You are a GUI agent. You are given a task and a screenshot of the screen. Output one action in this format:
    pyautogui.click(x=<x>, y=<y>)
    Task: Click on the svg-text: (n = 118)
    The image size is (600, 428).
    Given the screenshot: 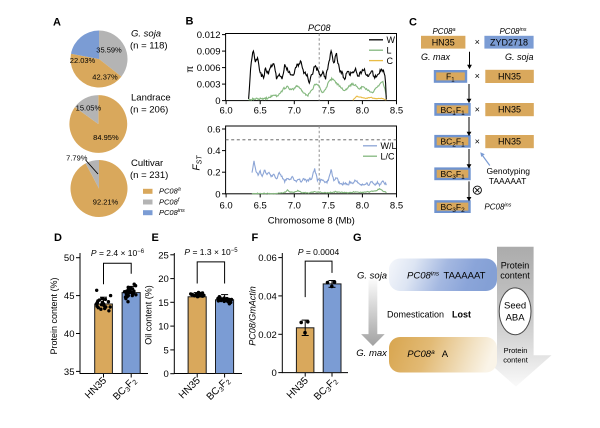 What is the action you would take?
    pyautogui.click(x=149, y=46)
    